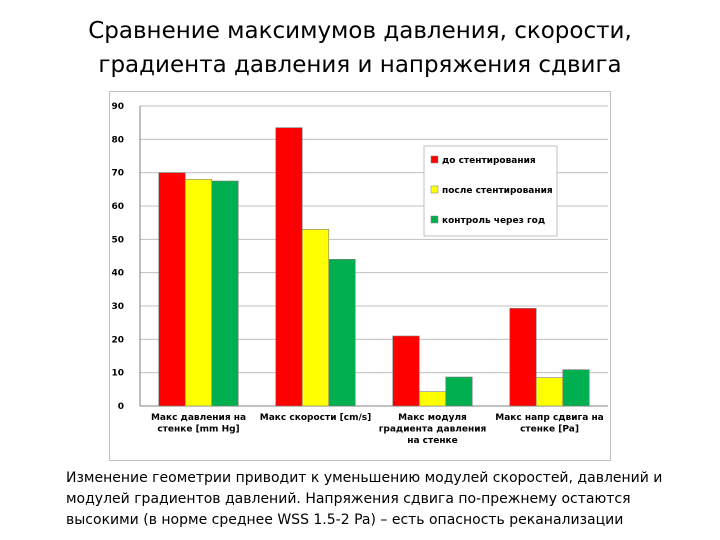 The image size is (720, 540). What do you see at coordinates (121, 407) in the screenshot?
I see `y-tick-label: 0` at bounding box center [121, 407].